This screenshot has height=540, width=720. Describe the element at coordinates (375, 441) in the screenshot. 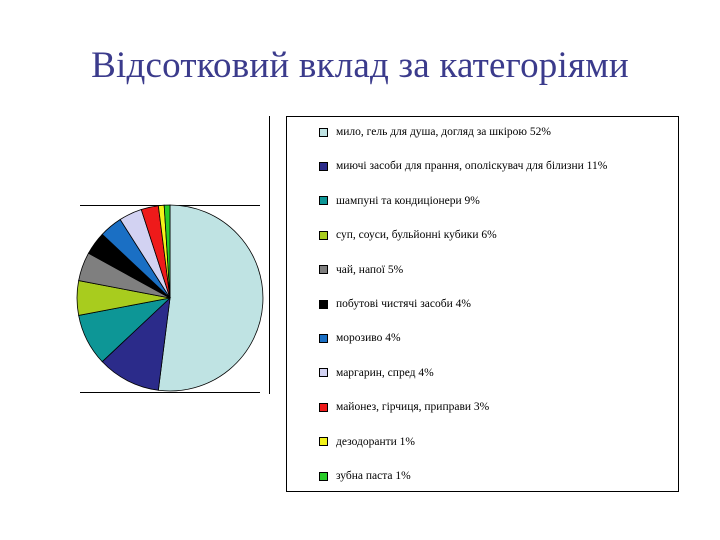

I see `legend-label-9: дезодоранти 1%` at that location.